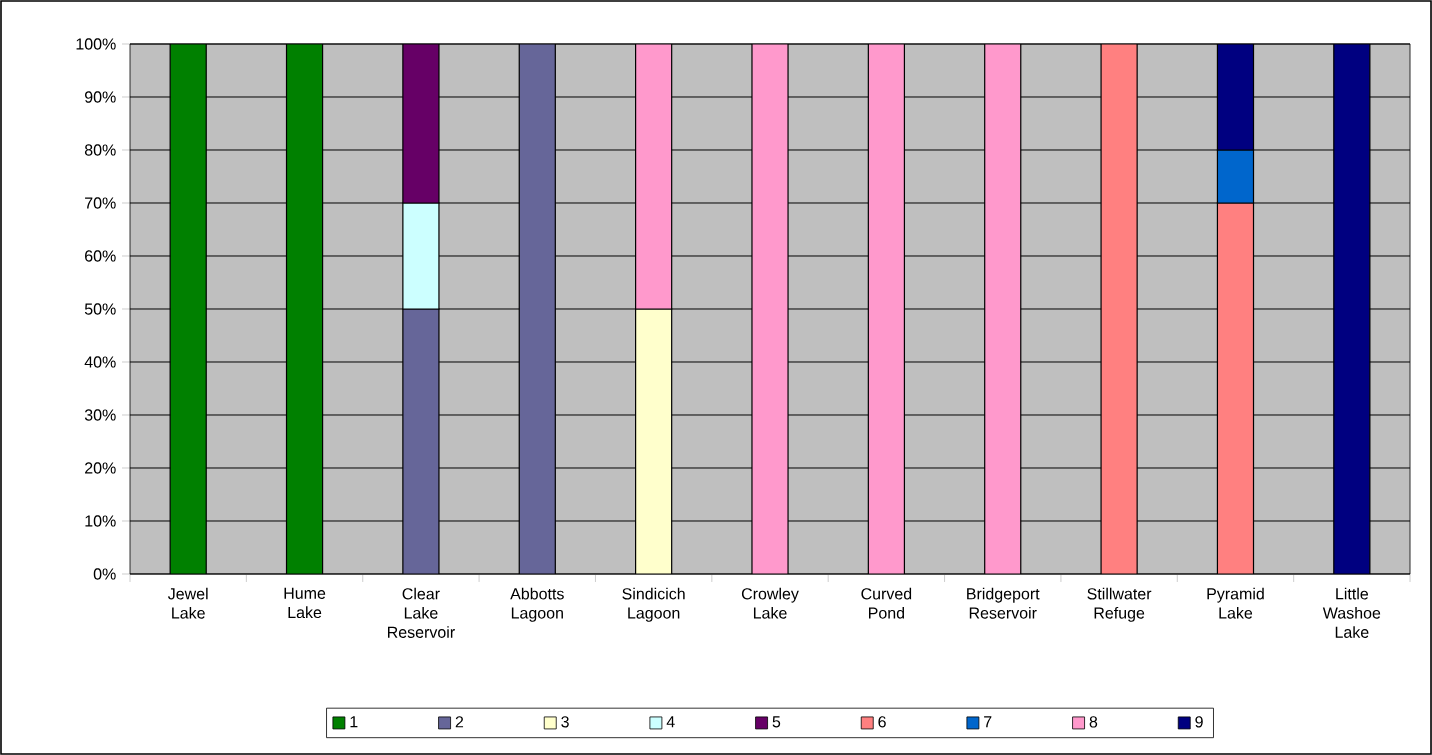 The image size is (1432, 755). Describe the element at coordinates (988, 722) in the screenshot. I see `legend-label: 7` at that location.